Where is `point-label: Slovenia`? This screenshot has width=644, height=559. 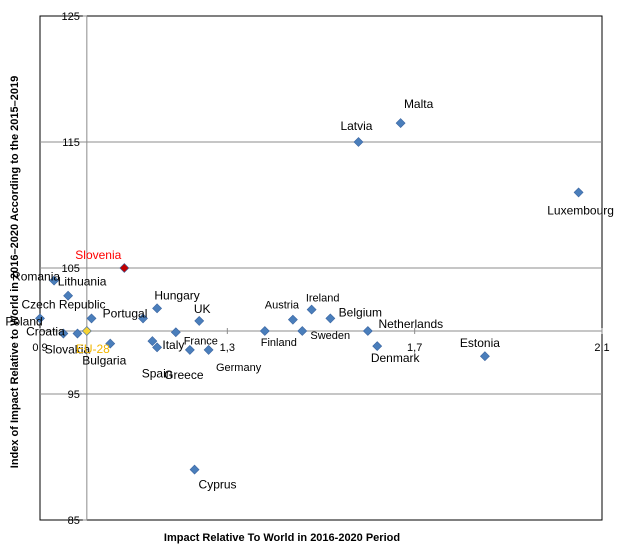 point-label: Slovenia is located at coordinates (98, 255).